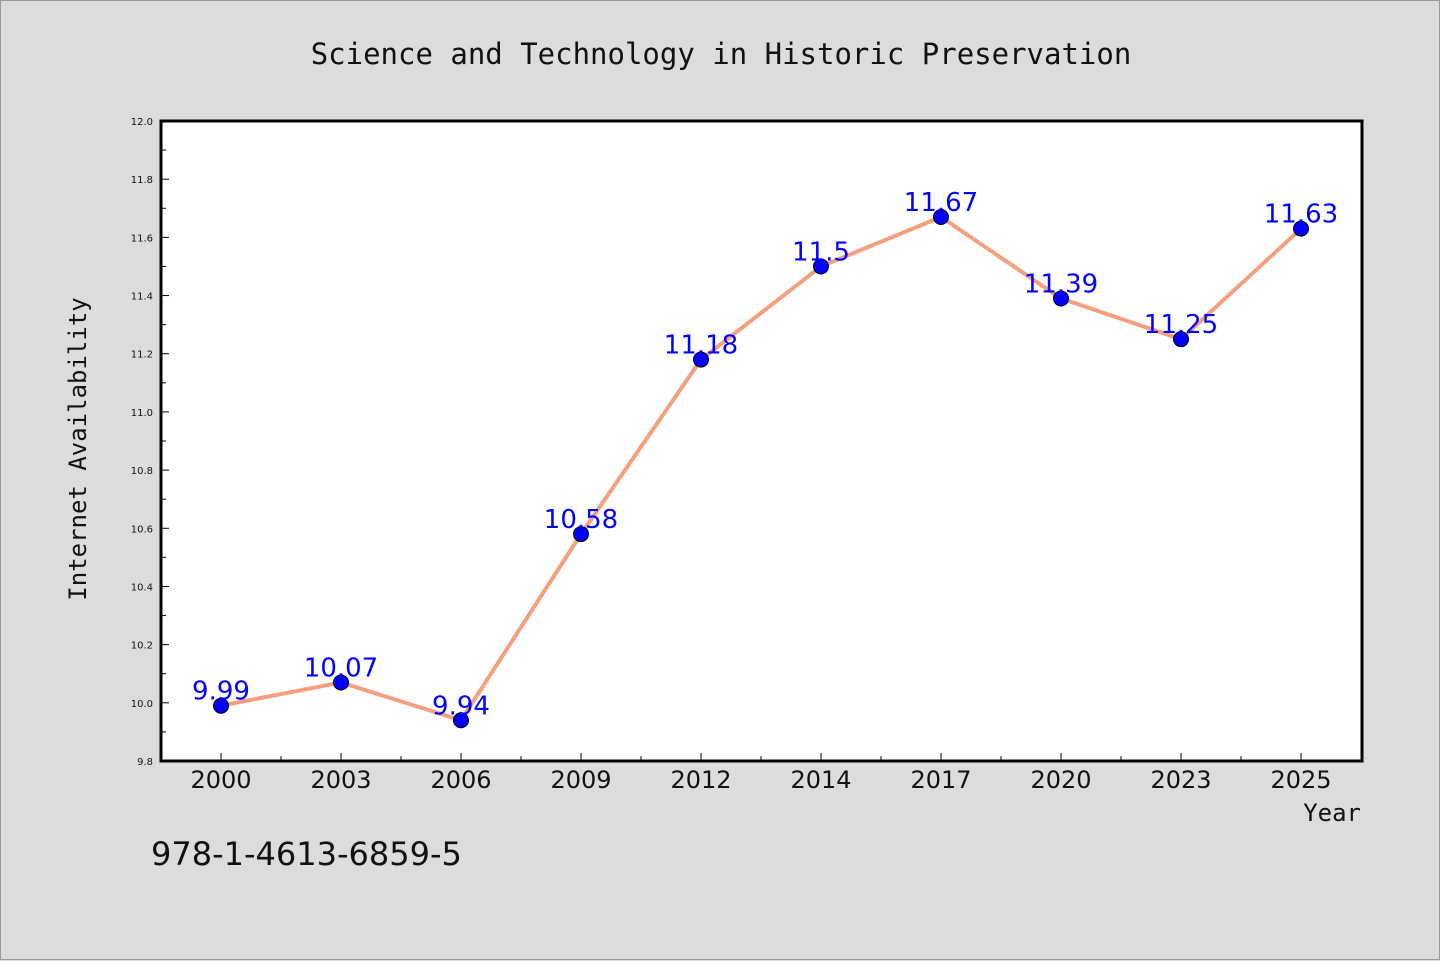 This screenshot has width=1440, height=961. What do you see at coordinates (78, 448) in the screenshot?
I see `y-axis-label: Internet Availability` at bounding box center [78, 448].